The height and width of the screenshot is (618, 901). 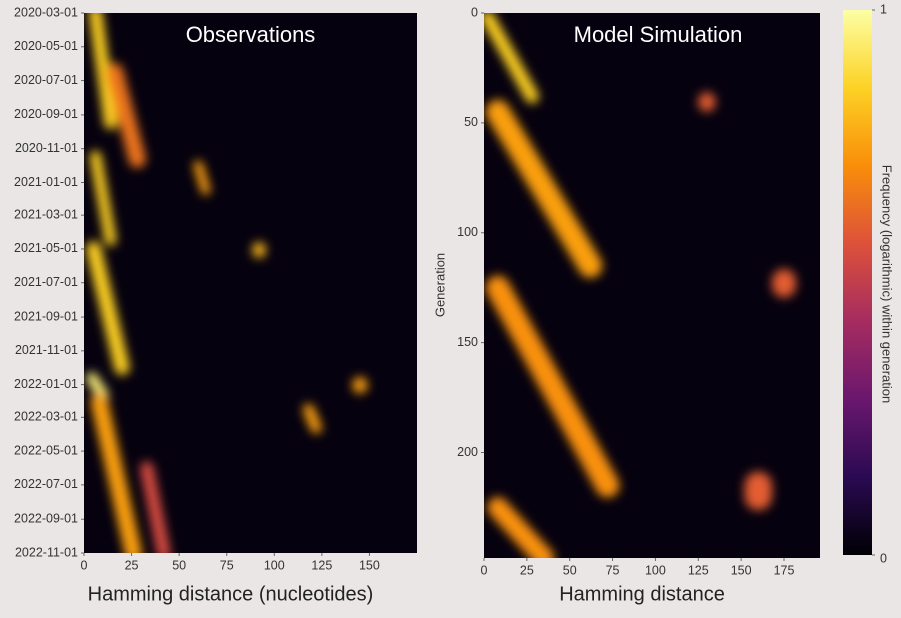 What do you see at coordinates (46, 214) in the screenshot?
I see `y-tick-label: 2021-03-01` at bounding box center [46, 214].